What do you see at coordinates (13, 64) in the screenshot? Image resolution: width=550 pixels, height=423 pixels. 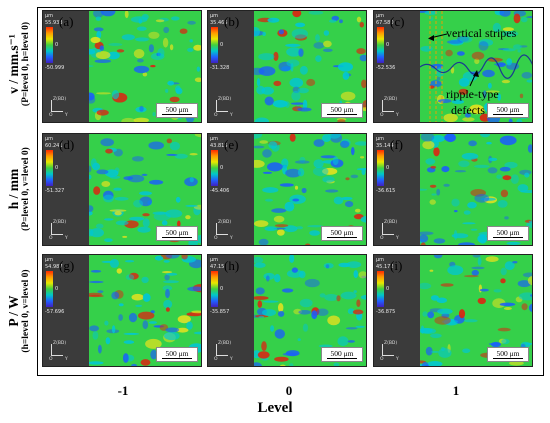 I see `row-label-main: v / mm.s⁻¹` at bounding box center [13, 64].